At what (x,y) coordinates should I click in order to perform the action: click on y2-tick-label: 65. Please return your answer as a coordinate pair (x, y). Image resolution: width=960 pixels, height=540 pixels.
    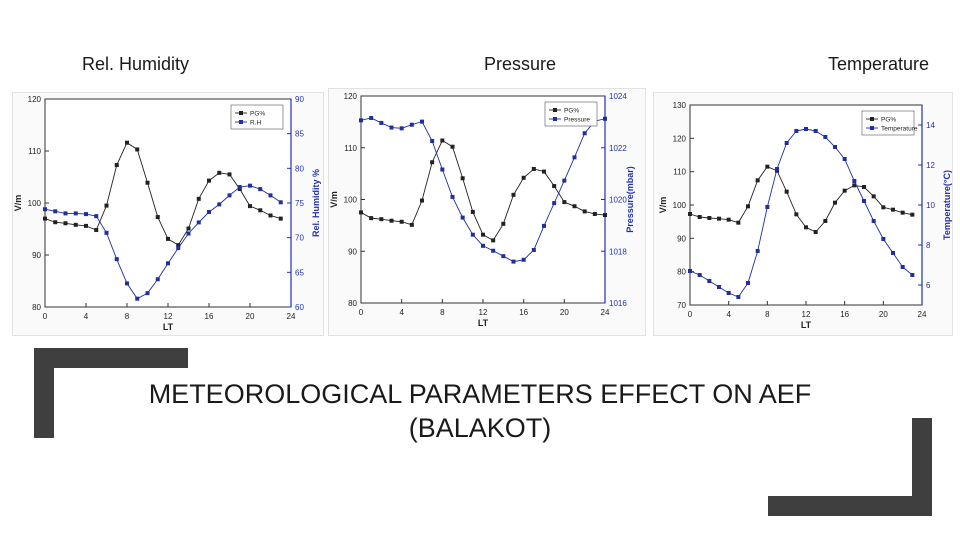
    Looking at the image, I should click on (299, 272).